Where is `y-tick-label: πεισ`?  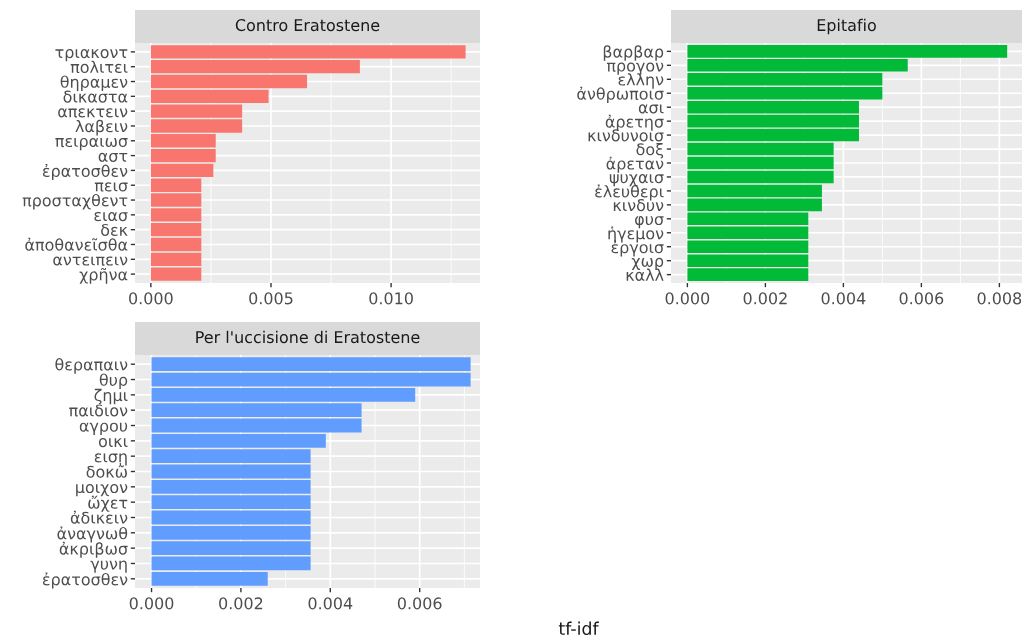 y-tick-label: πεισ is located at coordinates (111, 187).